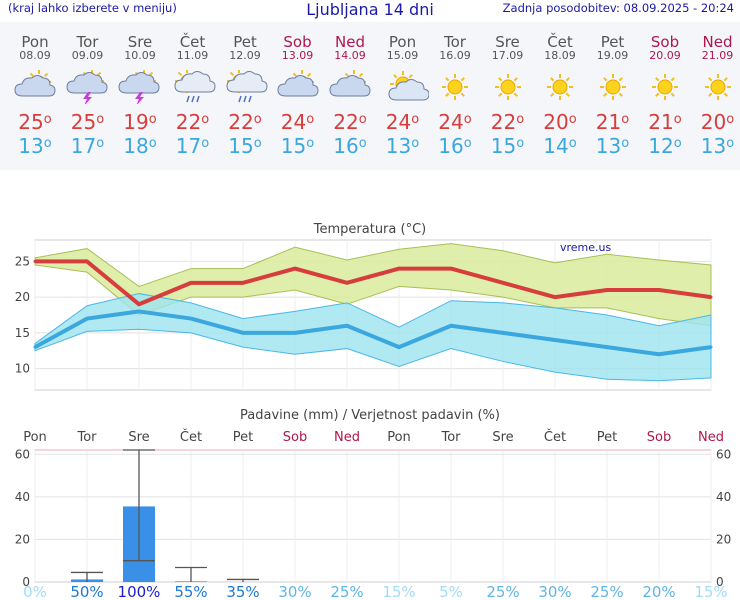  Describe the element at coordinates (665, 146) in the screenshot. I see `min-temp: 12o` at that location.